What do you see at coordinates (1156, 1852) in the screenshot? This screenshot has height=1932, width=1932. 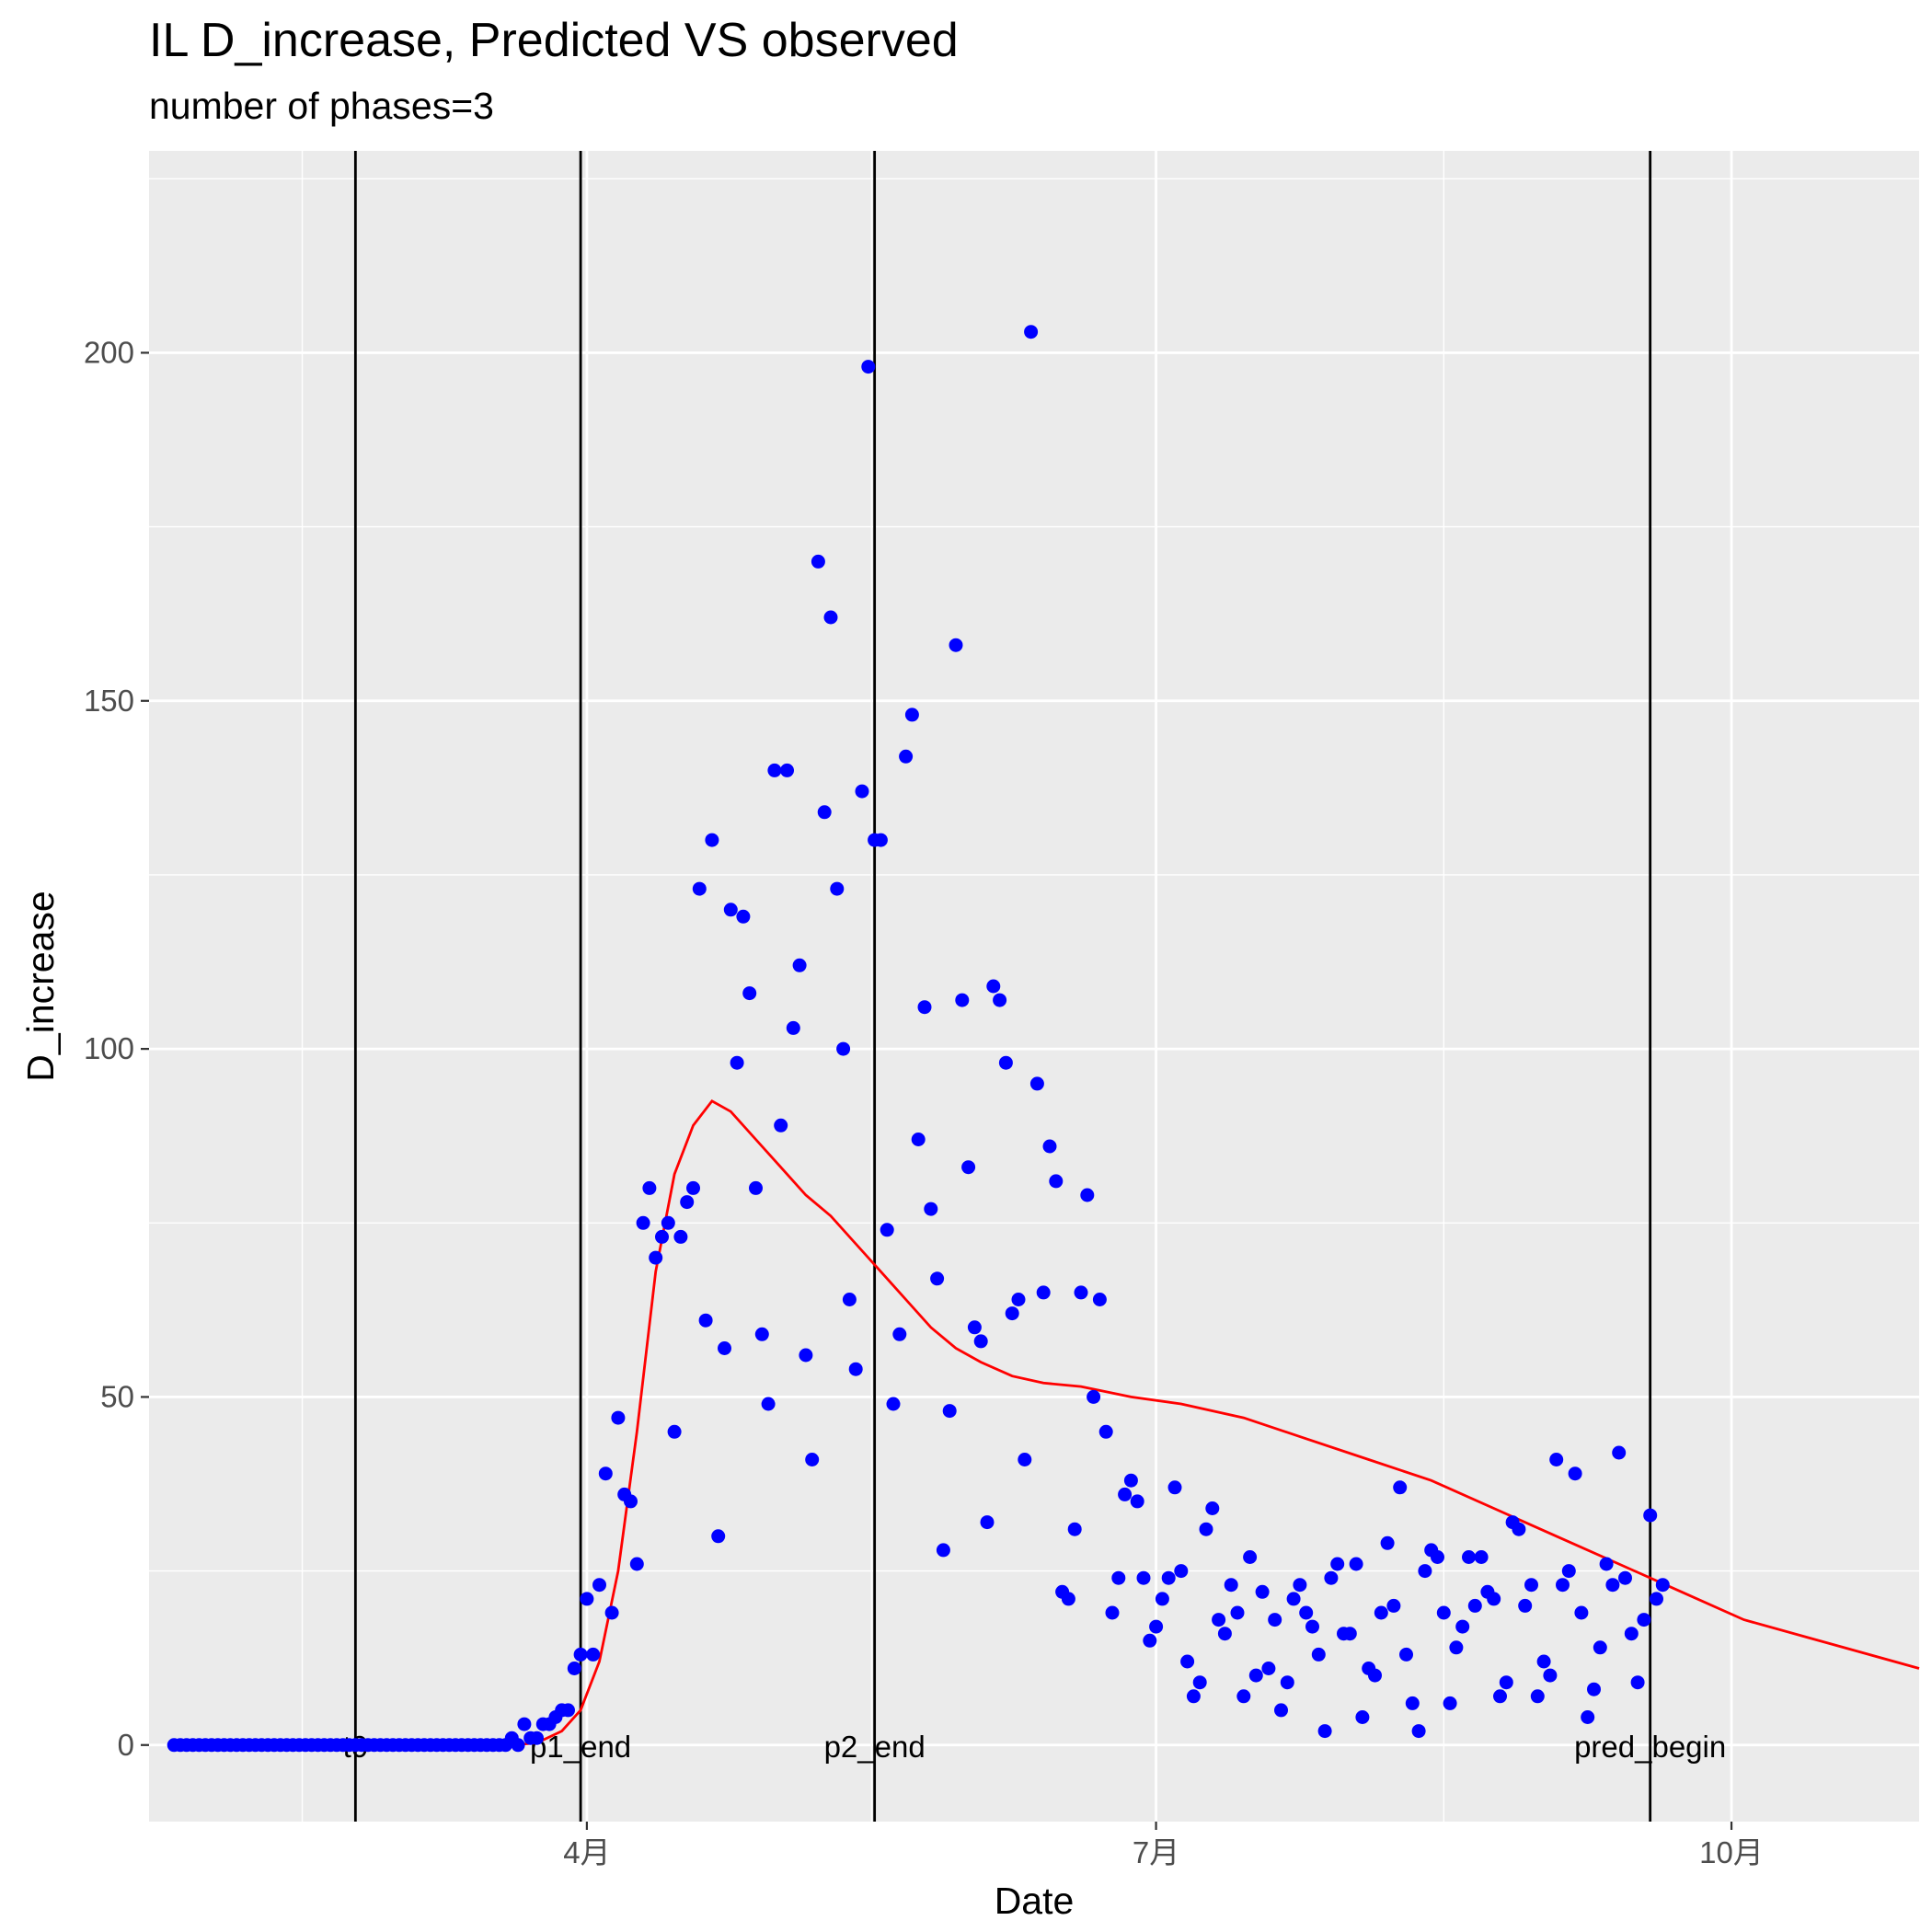 I see `x-tick-label: 7月` at bounding box center [1156, 1852].